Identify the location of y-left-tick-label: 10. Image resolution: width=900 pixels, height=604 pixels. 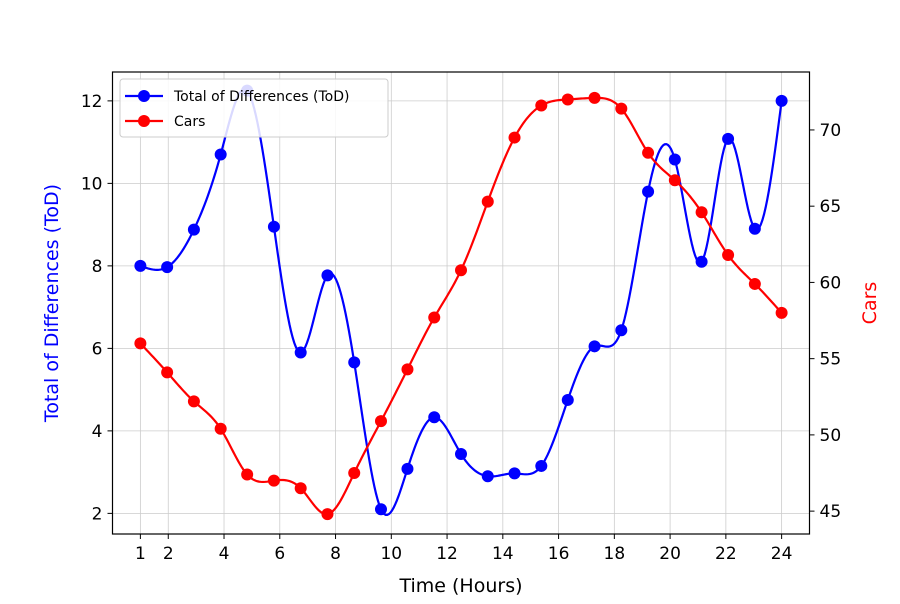
(92, 184).